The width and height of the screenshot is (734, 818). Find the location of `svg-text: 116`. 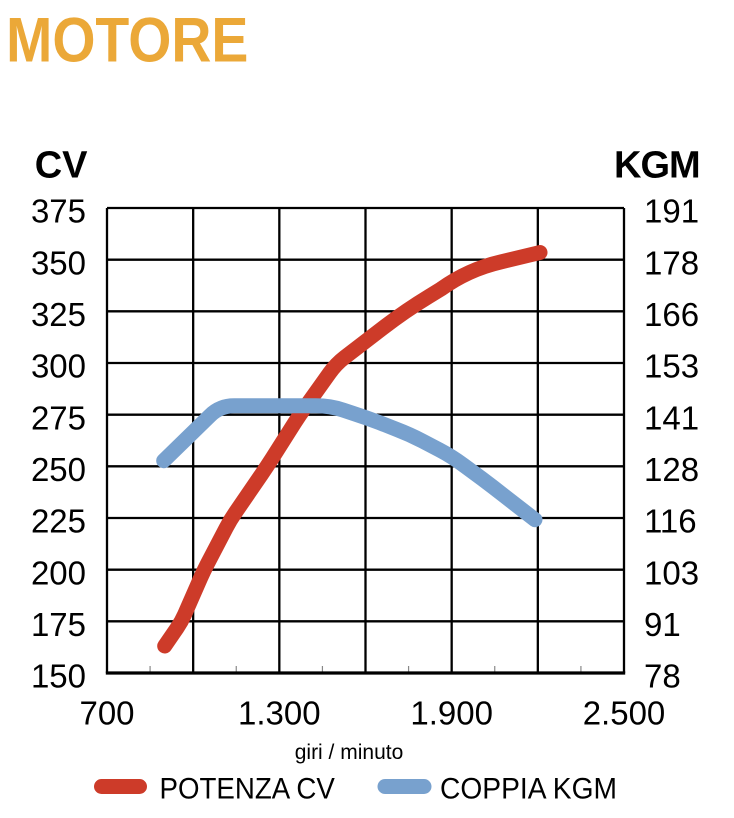

svg-text: 116 is located at coordinates (670, 521).